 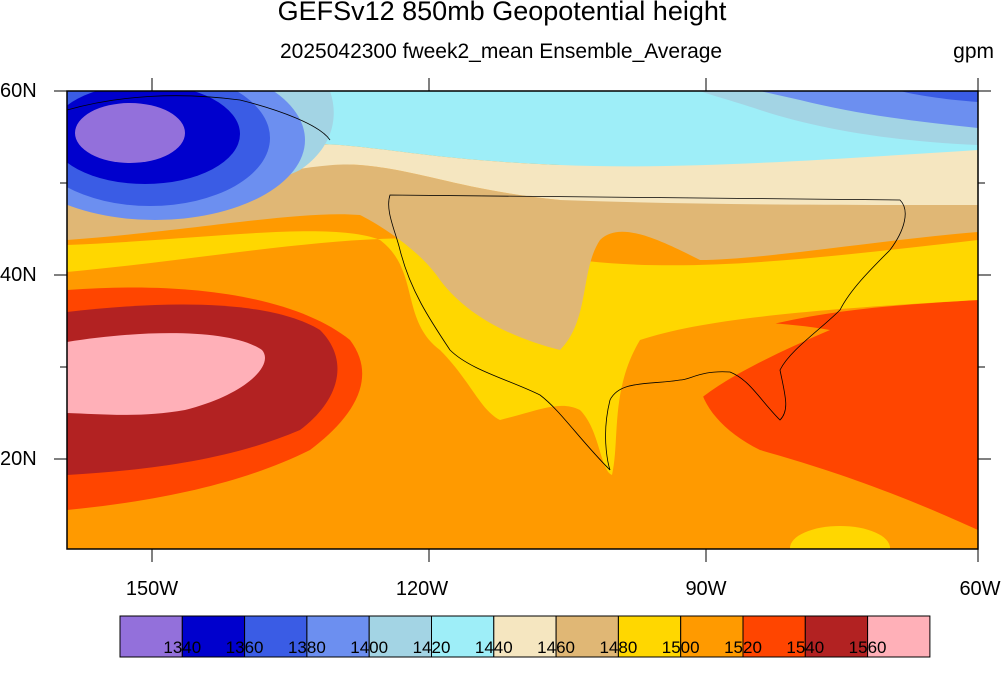 I want to click on colorbar-label: 1420, so click(x=431, y=647).